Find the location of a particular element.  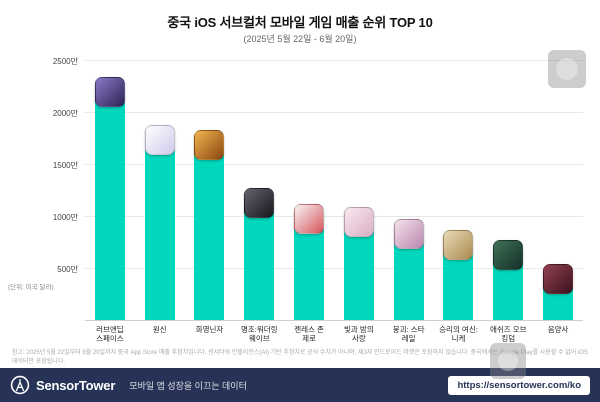

light-and-night-app-icon is located at coordinates (358, 221).